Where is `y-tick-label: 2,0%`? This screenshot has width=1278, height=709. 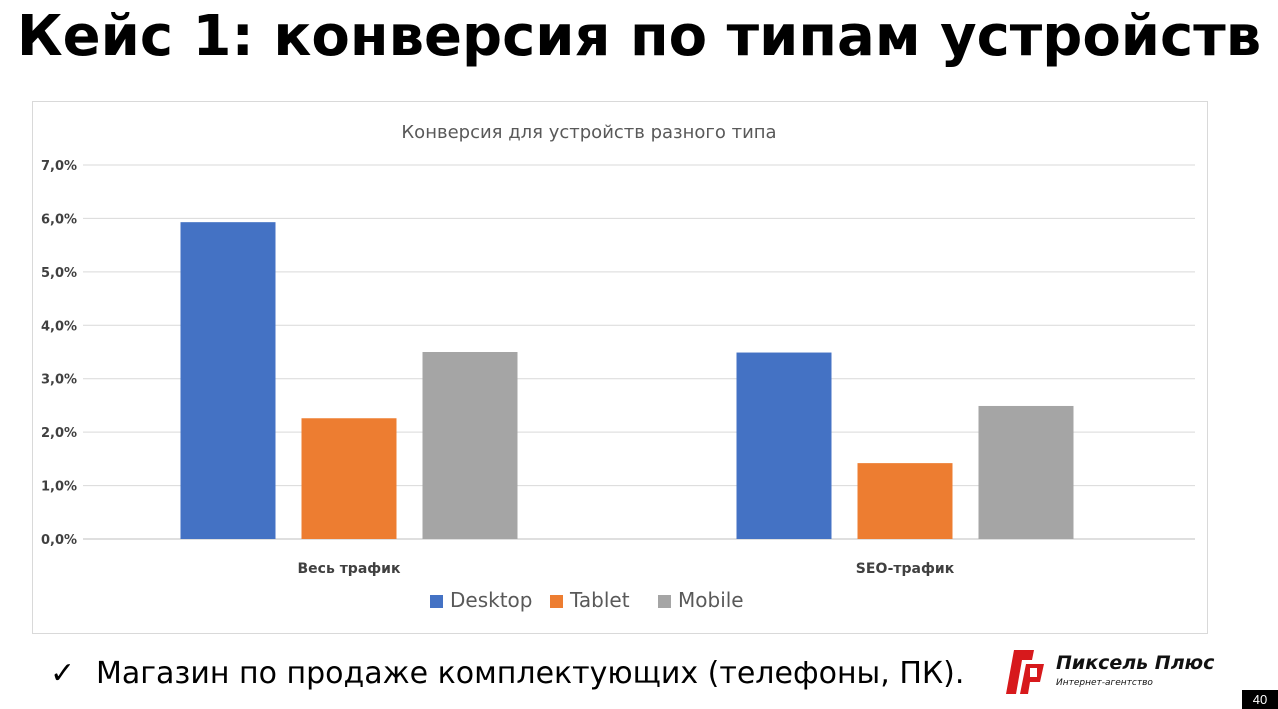 y-tick-label: 2,0% is located at coordinates (59, 433).